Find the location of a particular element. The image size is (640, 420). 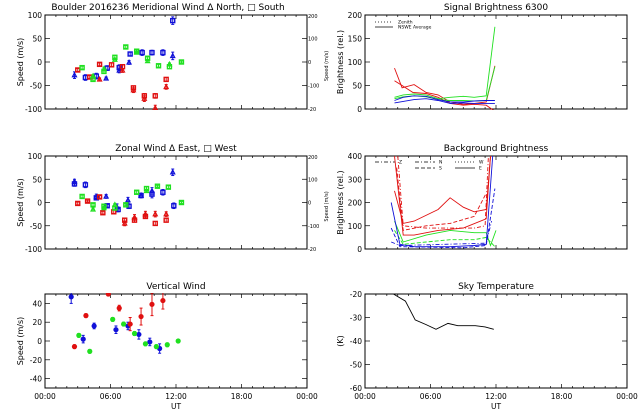

plot-title: Background Brightness is located at coordinates (496, 149).